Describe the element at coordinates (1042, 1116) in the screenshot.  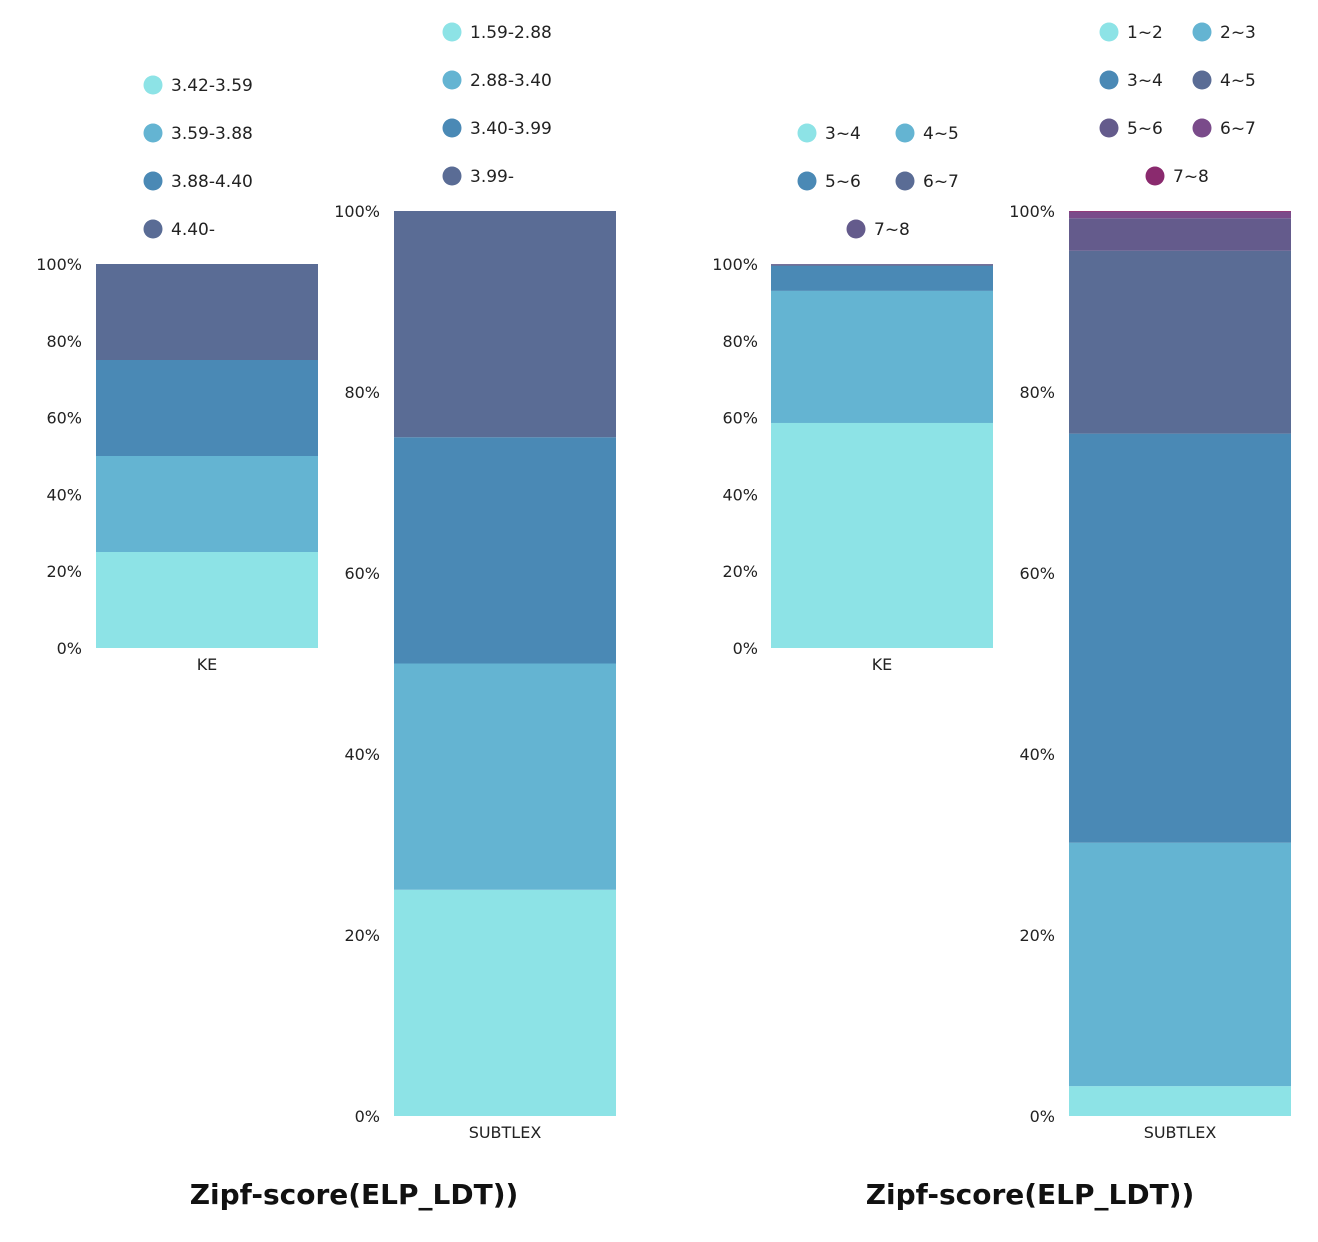
I see `ytick-label-1-subtlex-0: 0%` at that location.